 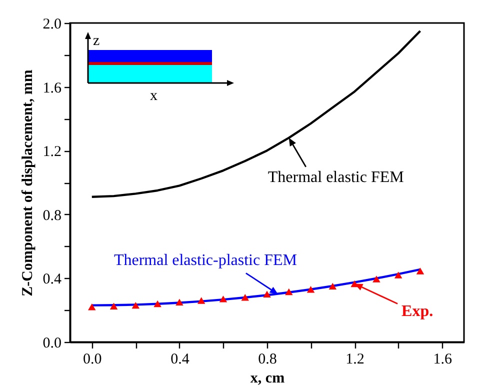 What do you see at coordinates (52, 216) in the screenshot?
I see `y-tick-label: 0.8` at bounding box center [52, 216].